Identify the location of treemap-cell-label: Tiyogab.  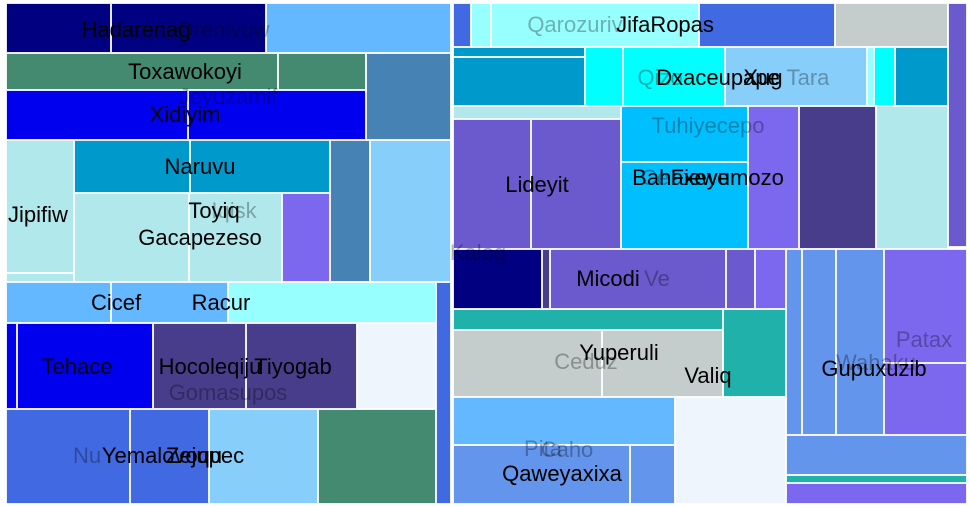
(293, 366).